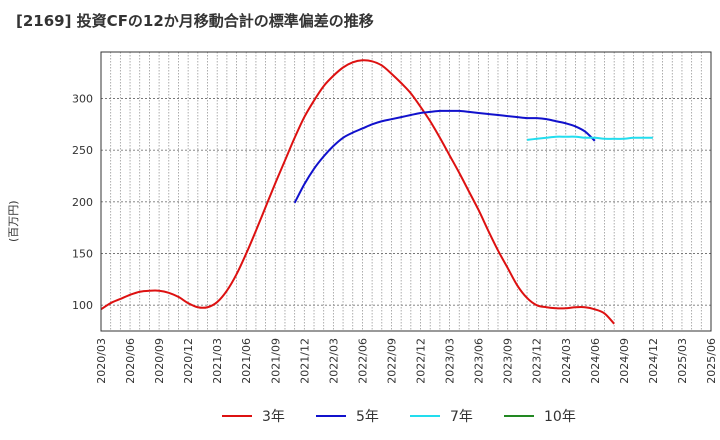 This screenshot has width=720, height=440. I want to click on x-tick-label: 2025/06, so click(711, 361).